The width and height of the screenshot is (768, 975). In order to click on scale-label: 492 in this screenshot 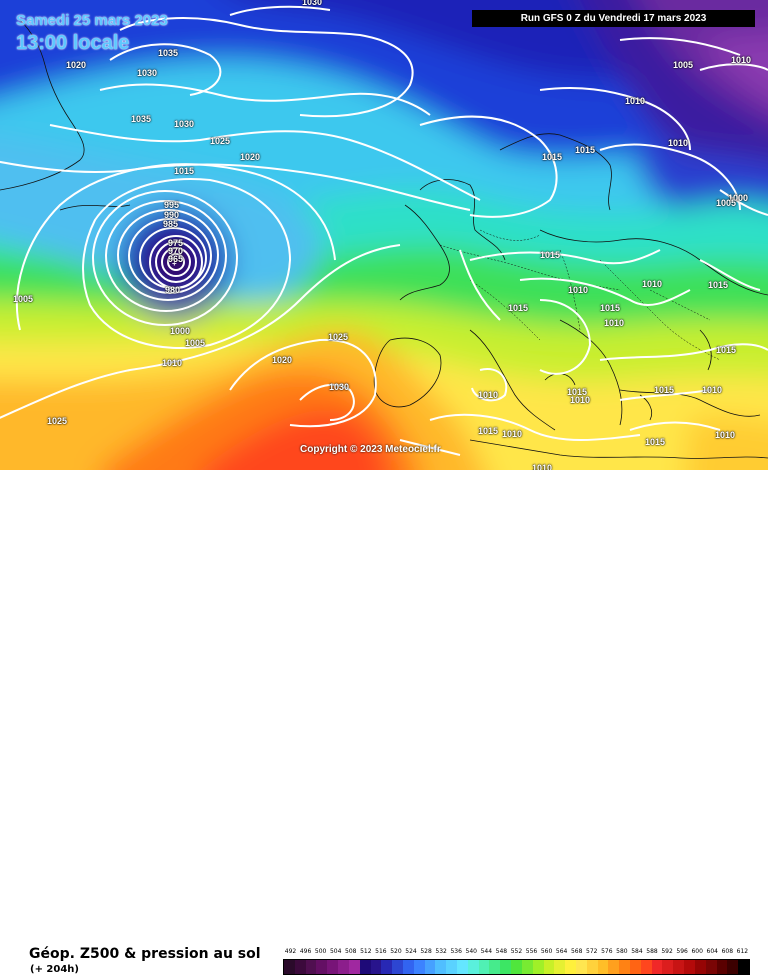, I will do `click(290, 951)`.